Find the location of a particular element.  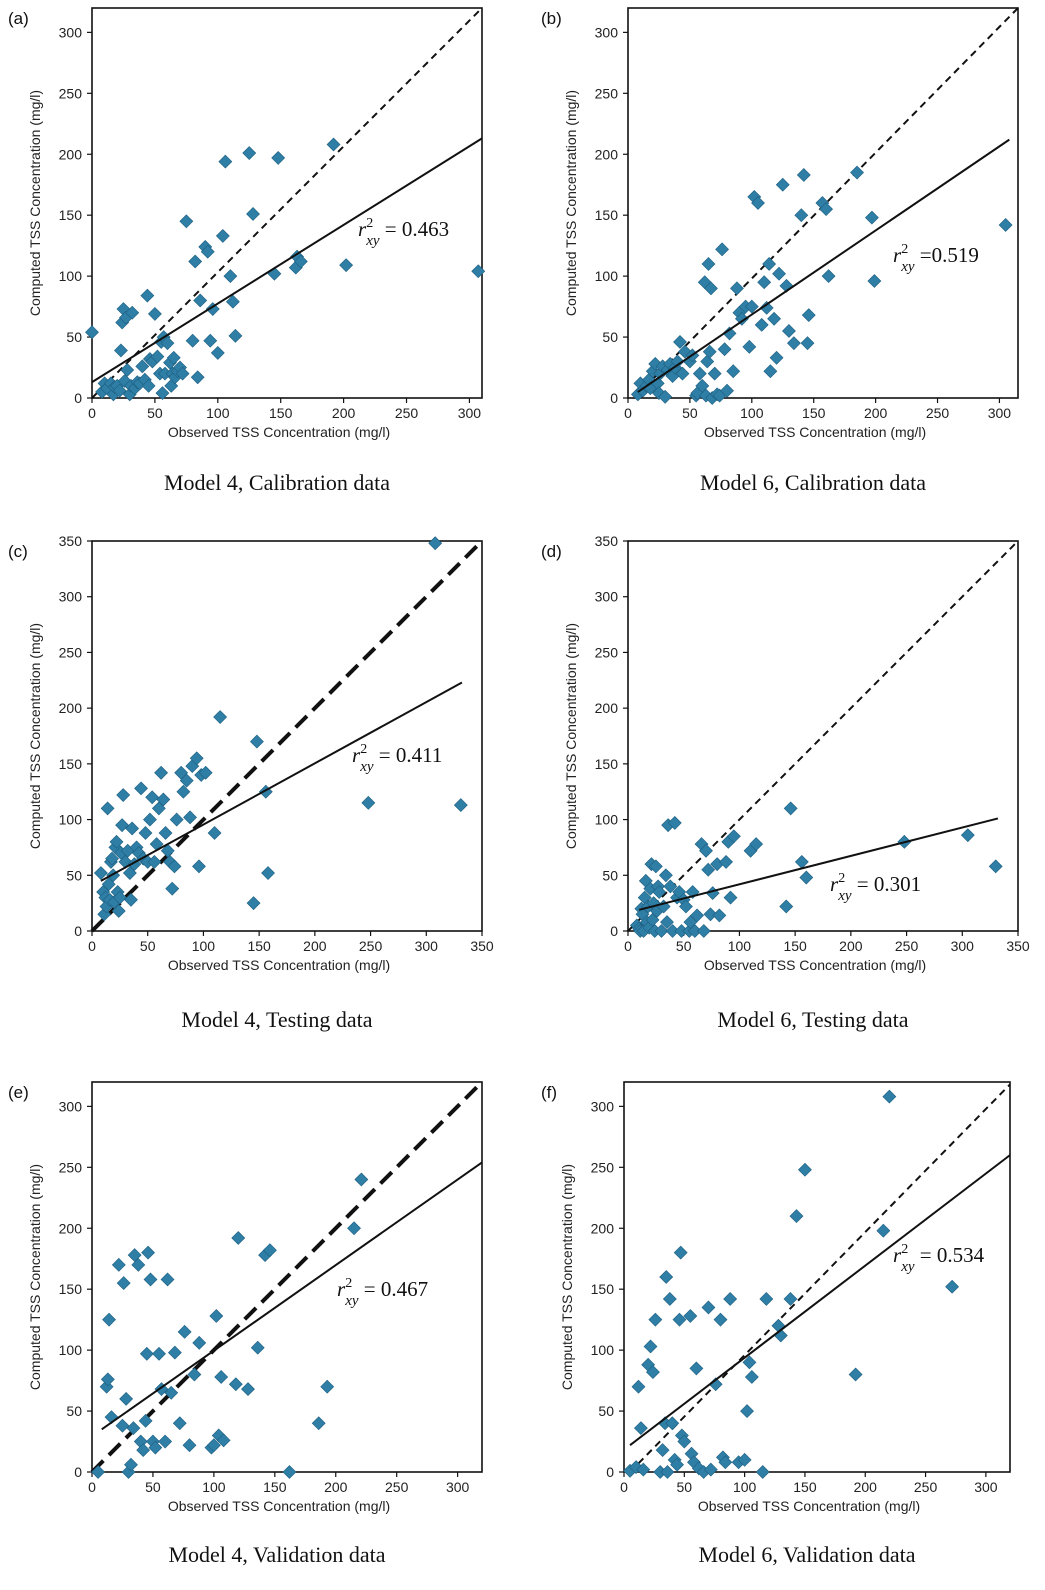

x-tick-label: 0 is located at coordinates (628, 413).